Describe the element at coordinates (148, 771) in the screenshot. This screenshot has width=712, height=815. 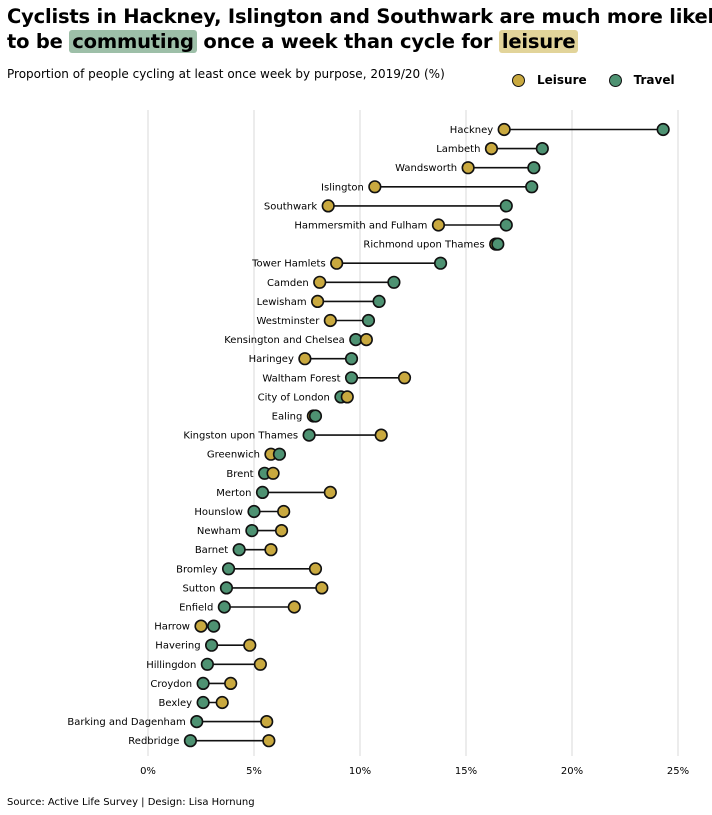
I see `x-tick-label: 0%` at that location.